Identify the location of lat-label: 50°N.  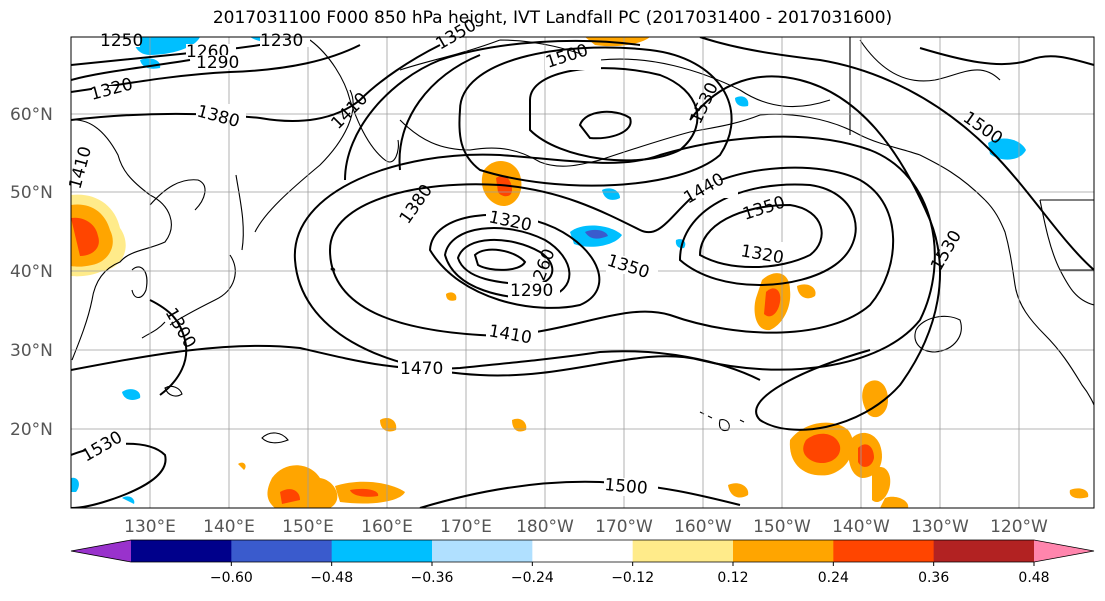
(31, 193).